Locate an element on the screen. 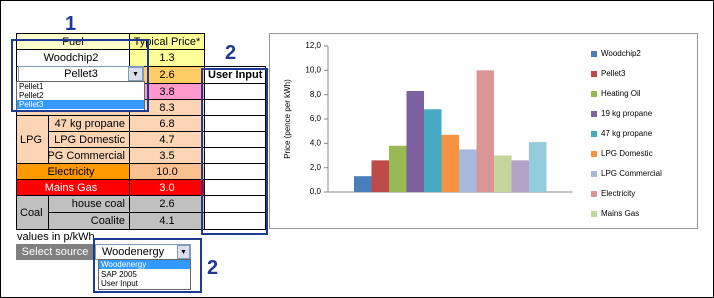 This screenshot has width=714, height=298. y-tick-label: 0,0 is located at coordinates (316, 191).